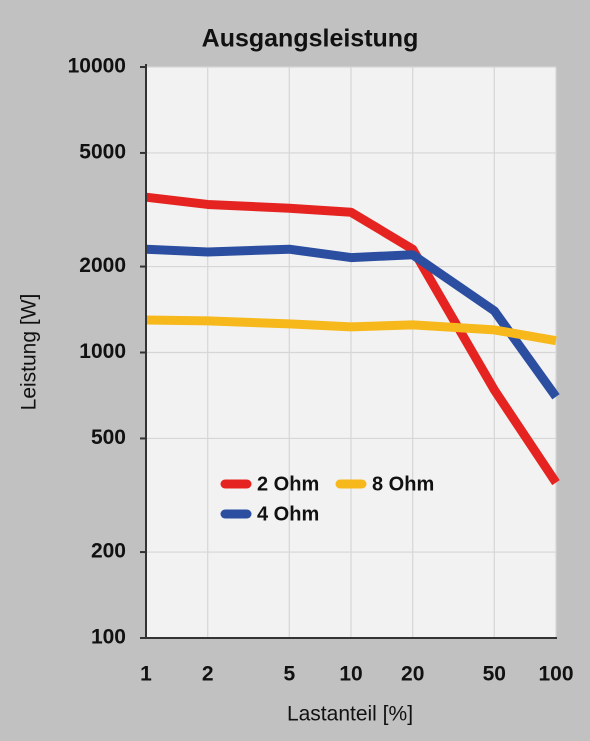  I want to click on x-tick-label: 10, so click(350, 674).